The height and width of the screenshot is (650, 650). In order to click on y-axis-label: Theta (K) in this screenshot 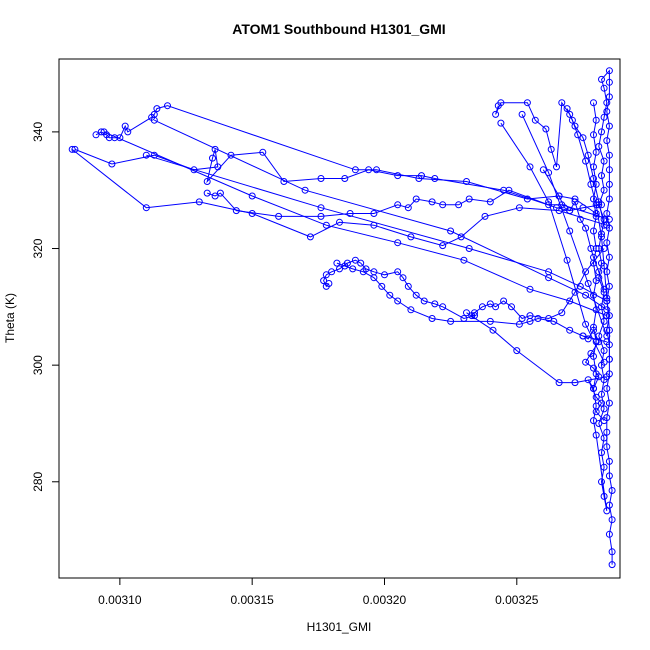, I will do `click(10, 318)`.